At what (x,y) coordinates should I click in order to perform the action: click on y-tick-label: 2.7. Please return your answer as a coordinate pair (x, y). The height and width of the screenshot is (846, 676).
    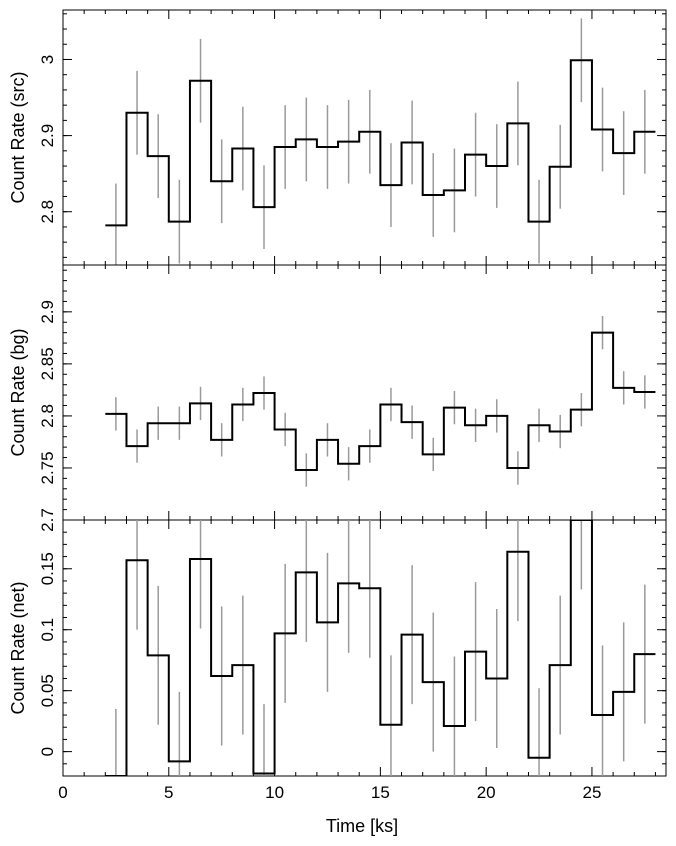
    Looking at the image, I should click on (47, 520).